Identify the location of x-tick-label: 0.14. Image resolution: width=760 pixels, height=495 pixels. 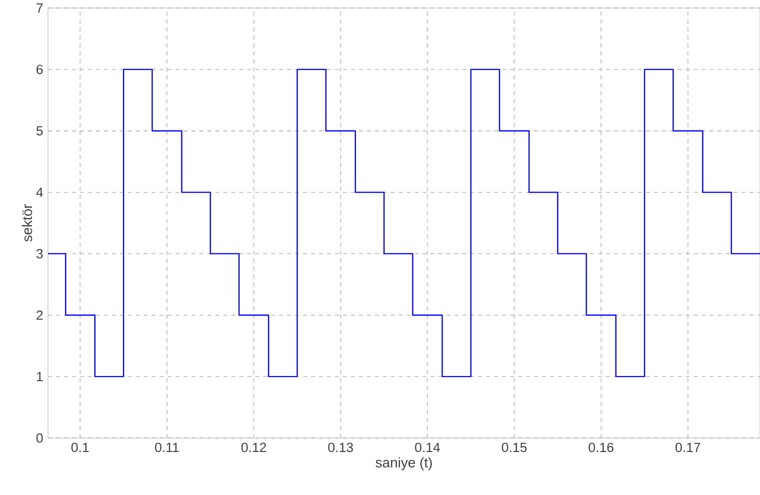
(427, 447).